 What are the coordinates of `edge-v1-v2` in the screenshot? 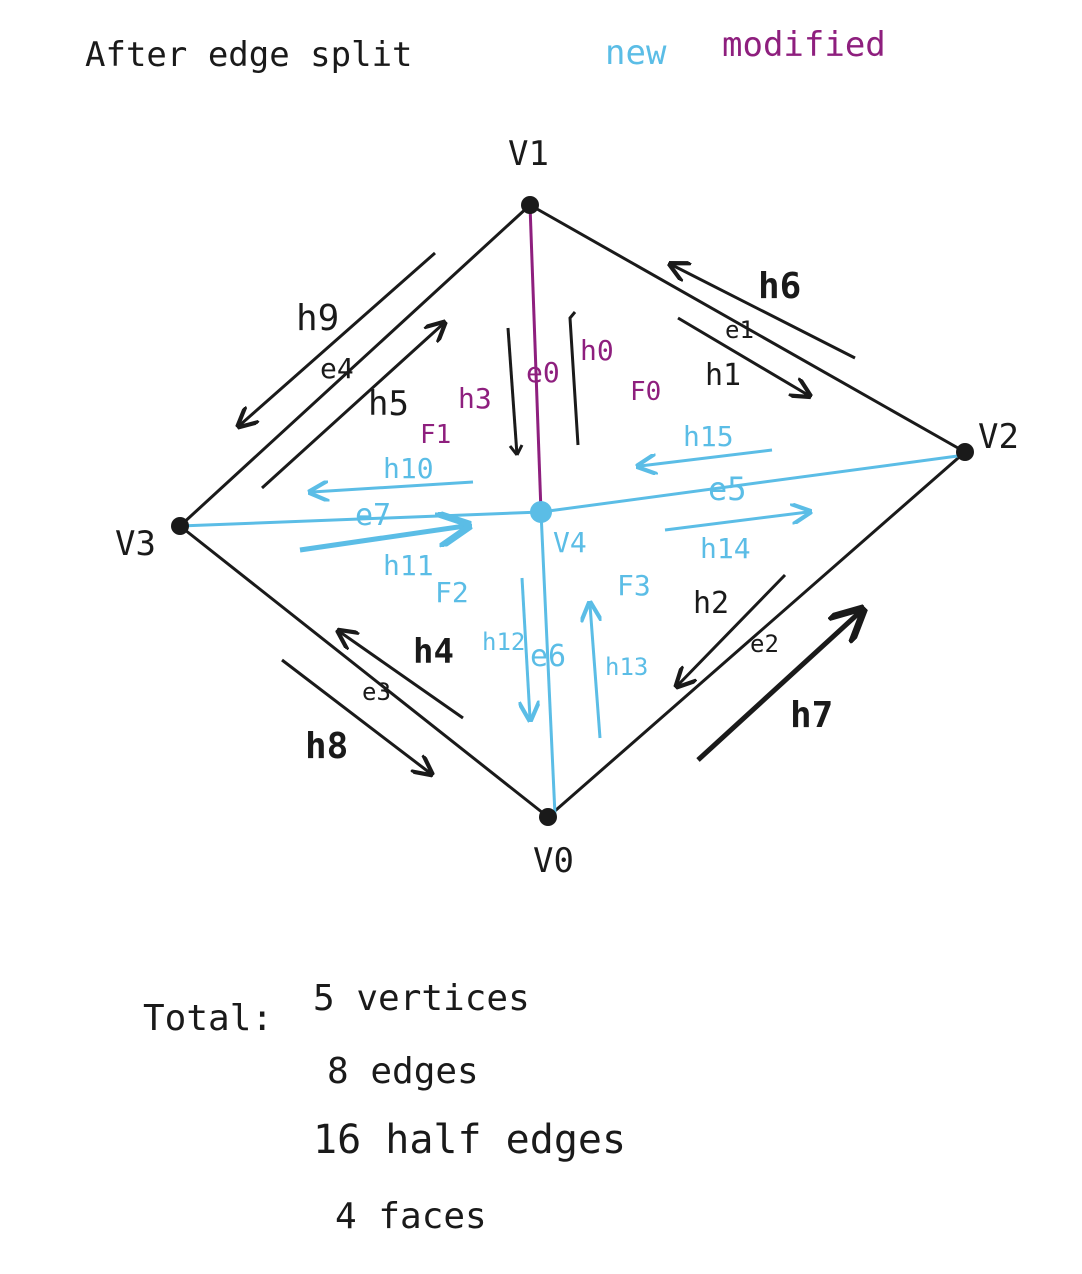 It's located at (747, 328).